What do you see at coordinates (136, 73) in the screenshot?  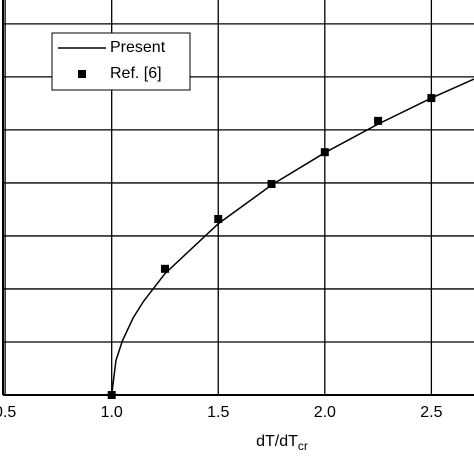 I see `legend-label: Ref. [6]` at bounding box center [136, 73].